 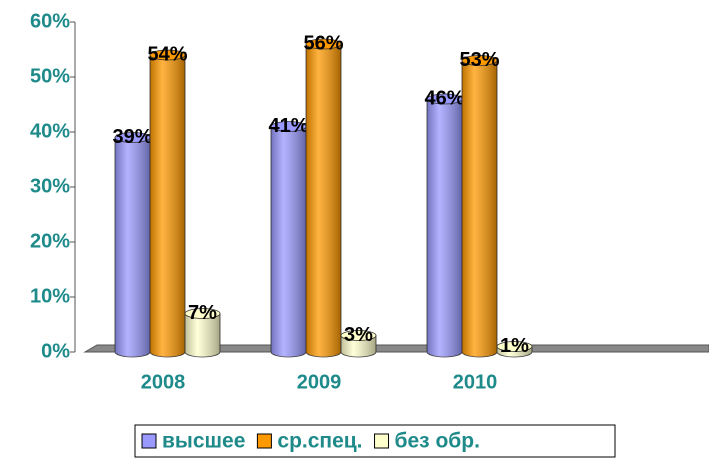 I want to click on y-tick-label: 30%, so click(x=50, y=186).